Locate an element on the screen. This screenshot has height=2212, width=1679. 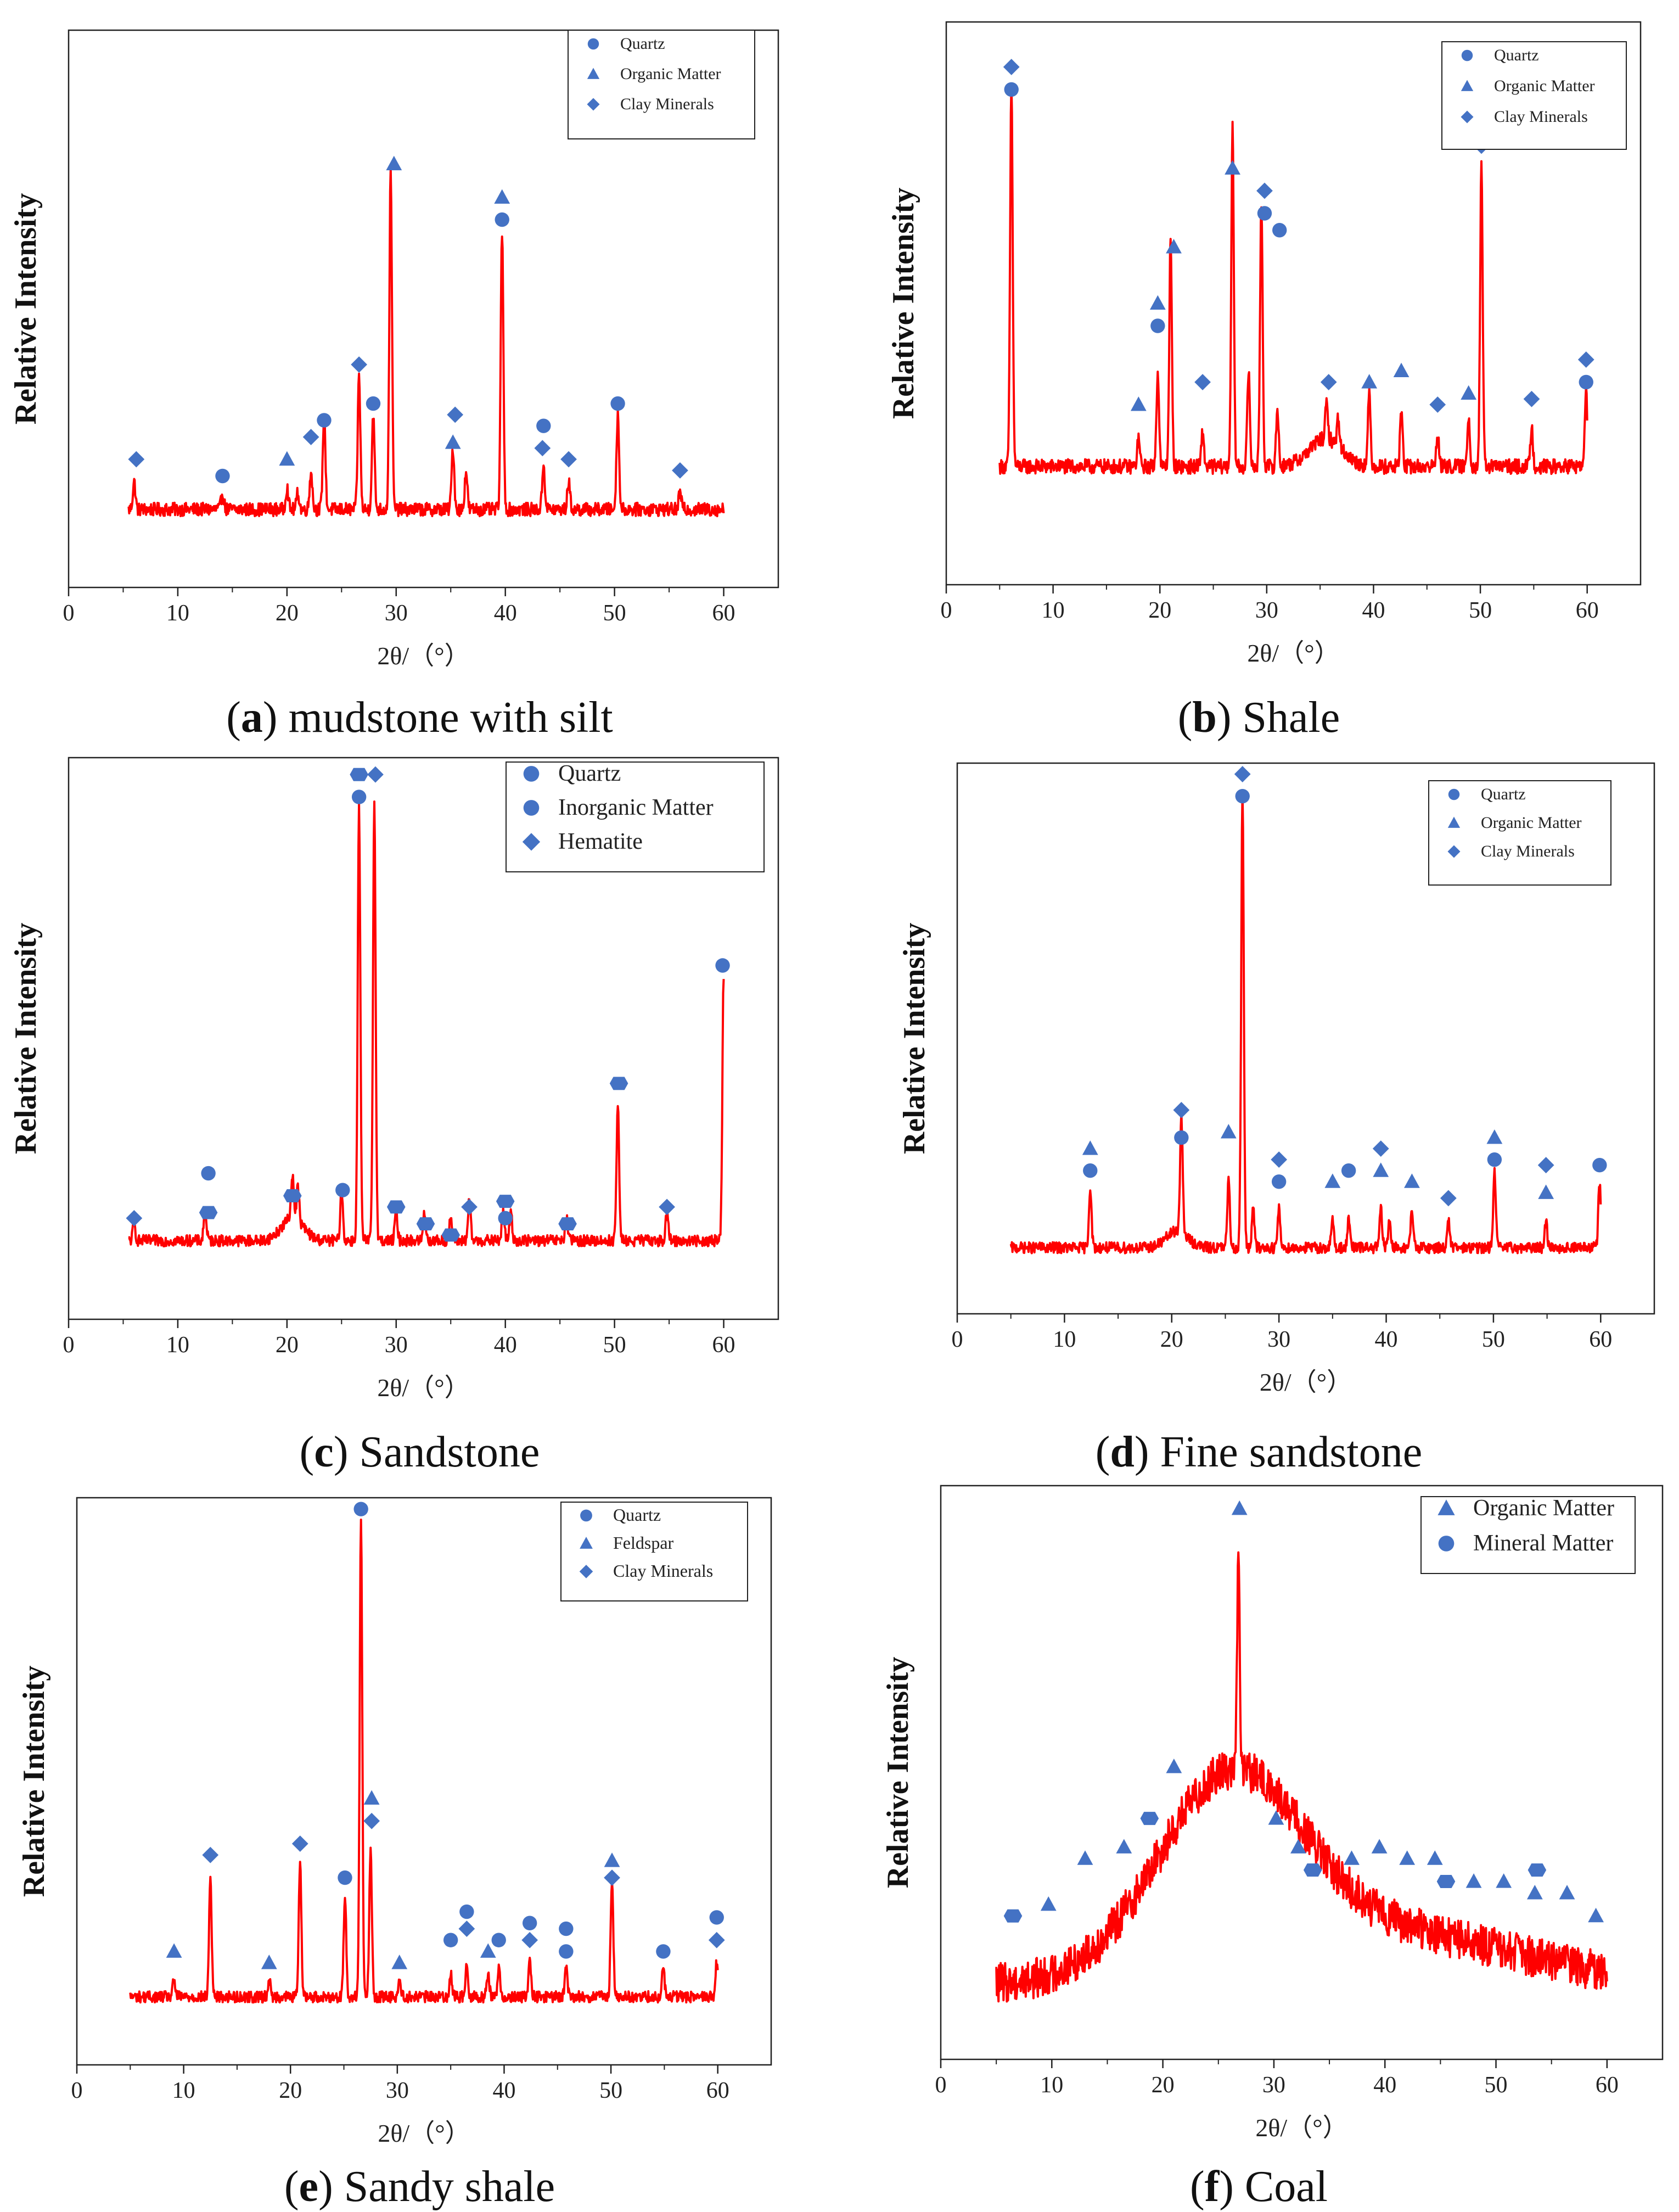
legend-marker-diamond is located at coordinates (594, 105).